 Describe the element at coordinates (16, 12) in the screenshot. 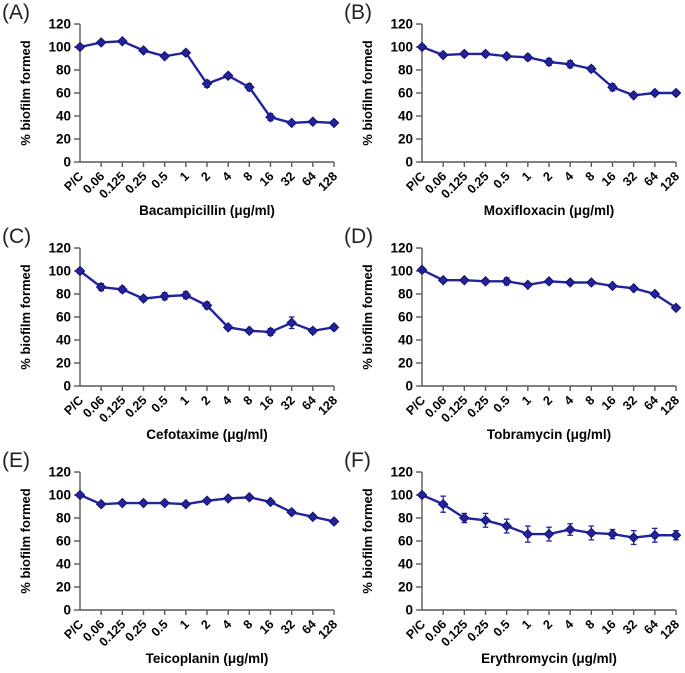

I see `panel-label-a: (A)` at that location.